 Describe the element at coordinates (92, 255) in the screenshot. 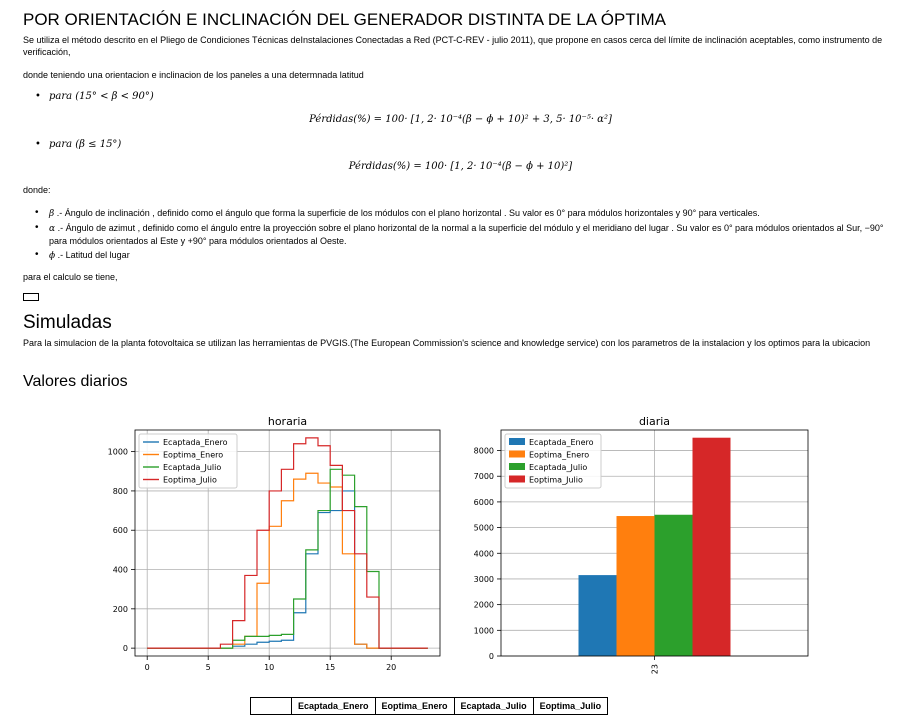

I see `definition-phi-text: .- Latitud del lugar` at that location.